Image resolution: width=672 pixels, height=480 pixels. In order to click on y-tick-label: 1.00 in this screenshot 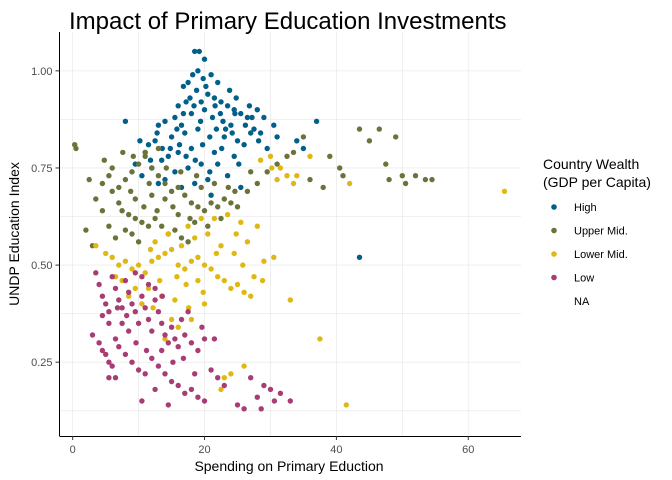, I will do `click(41, 72)`.